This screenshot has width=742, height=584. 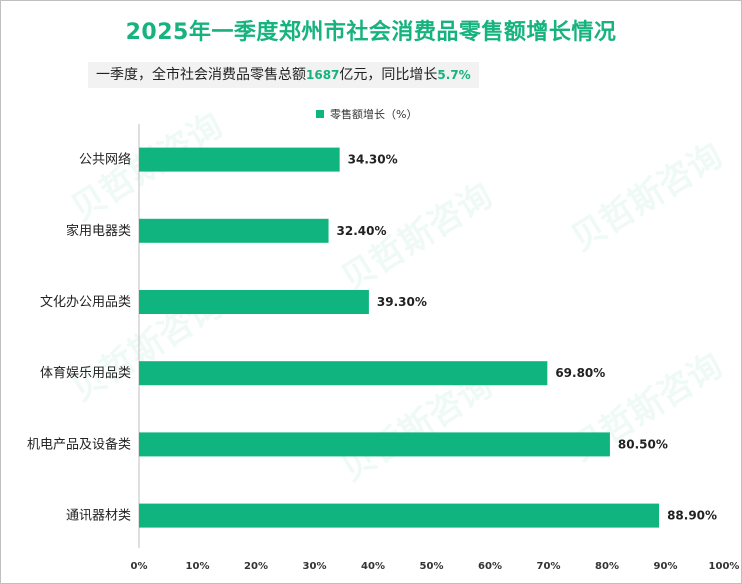 I want to click on chart-legend: 零售额增长（%）, so click(x=366, y=114).